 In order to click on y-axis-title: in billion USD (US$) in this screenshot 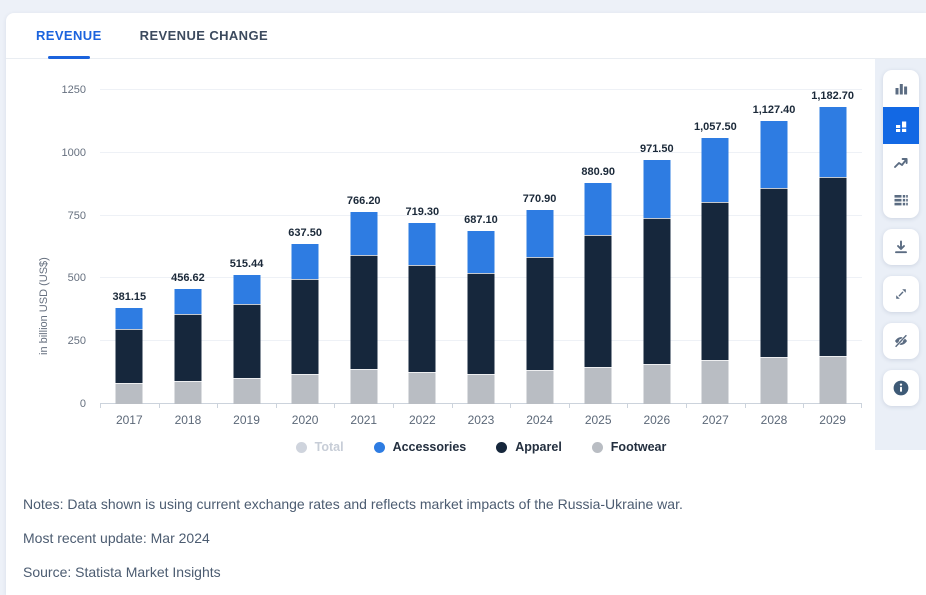, I will do `click(44, 306)`.